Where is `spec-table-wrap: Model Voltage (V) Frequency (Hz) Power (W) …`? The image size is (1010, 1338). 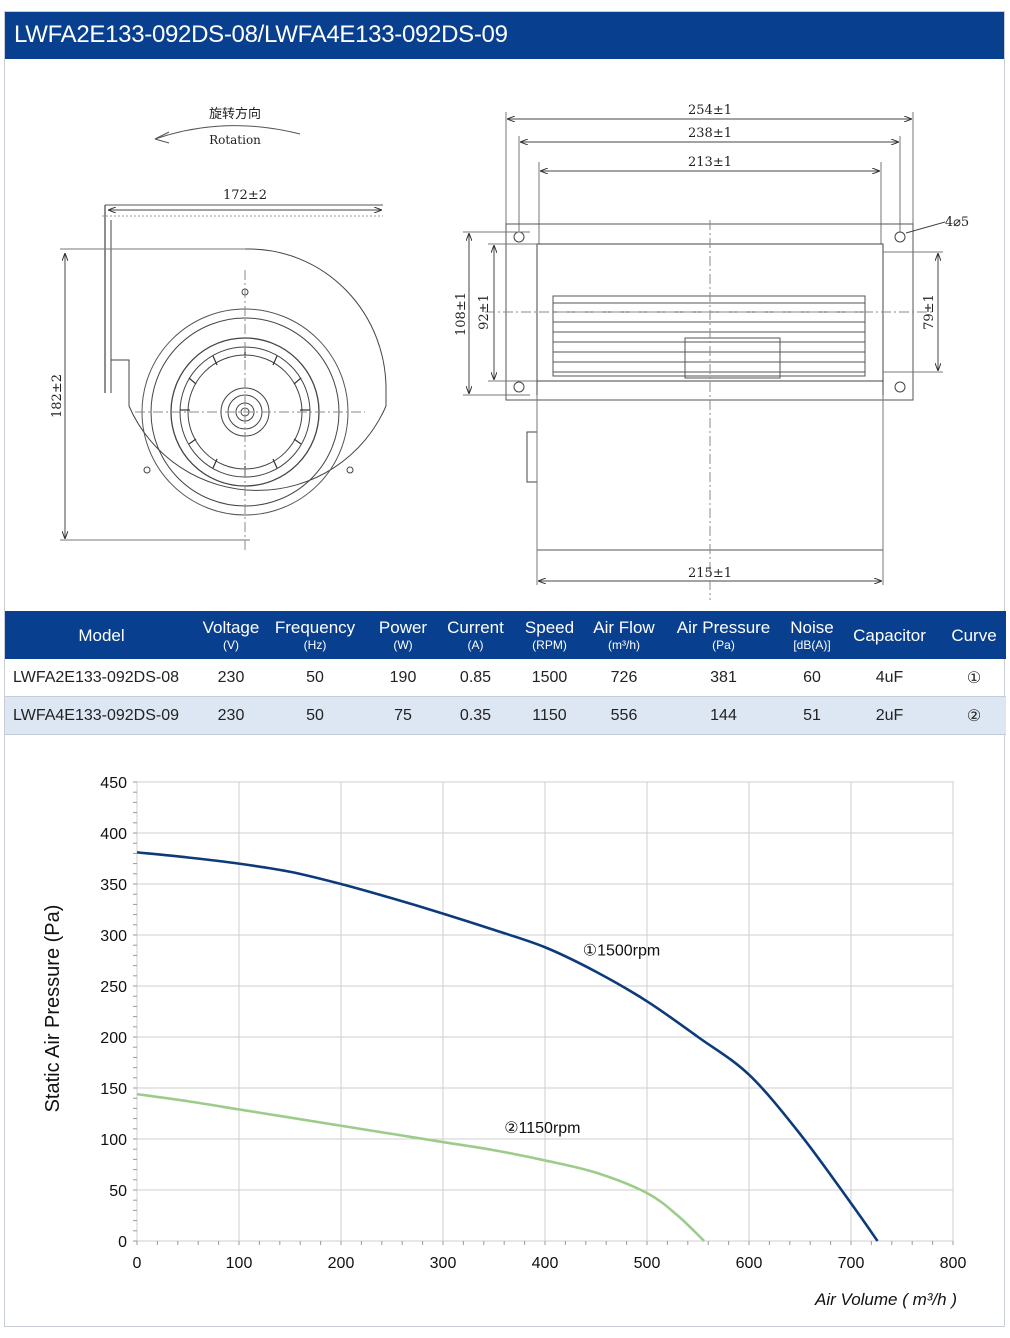 spec-table-wrap: Model Voltage (V) Frequency (Hz) Power (W) … is located at coordinates (505, 673).